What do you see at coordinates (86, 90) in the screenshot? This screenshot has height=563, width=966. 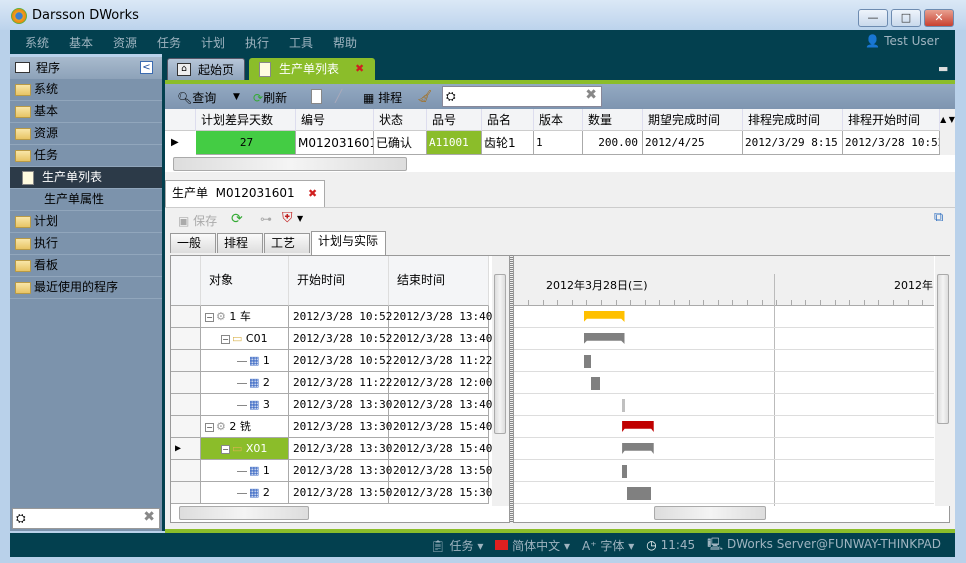 I see `sidebar-item: 系统` at bounding box center [86, 90].